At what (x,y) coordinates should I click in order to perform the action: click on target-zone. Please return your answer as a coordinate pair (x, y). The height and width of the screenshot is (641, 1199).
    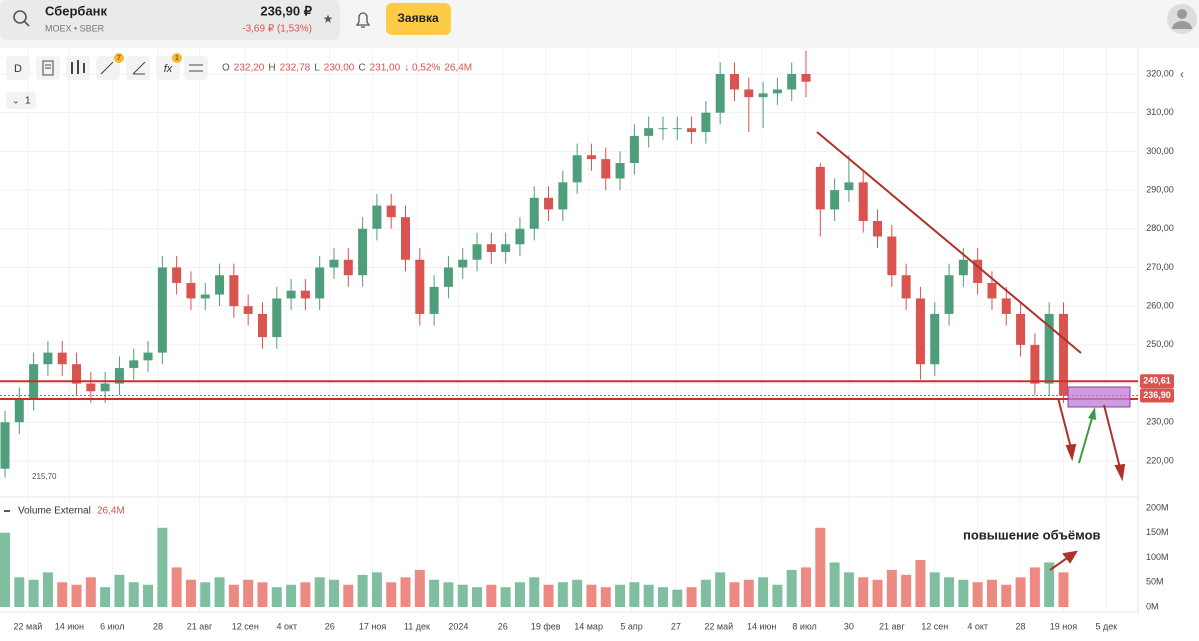
    Looking at the image, I should click on (1099, 397).